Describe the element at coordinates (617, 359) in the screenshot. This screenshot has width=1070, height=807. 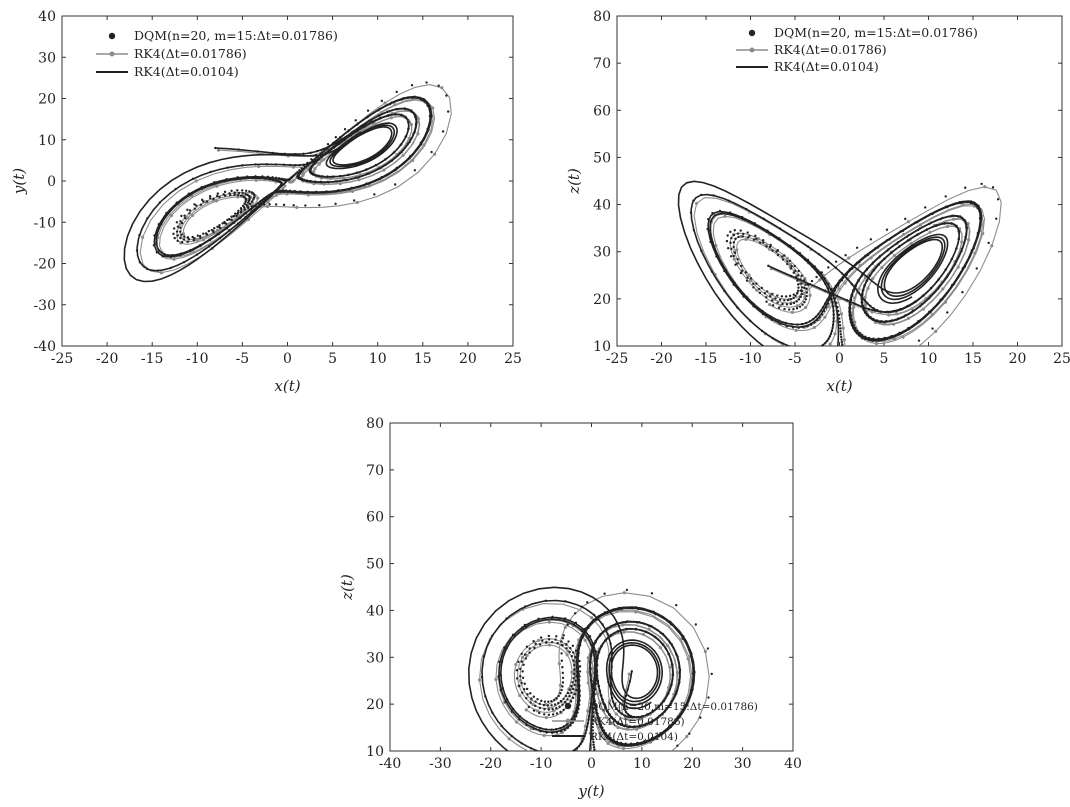
I see `x-tick-label: -25` at that location.